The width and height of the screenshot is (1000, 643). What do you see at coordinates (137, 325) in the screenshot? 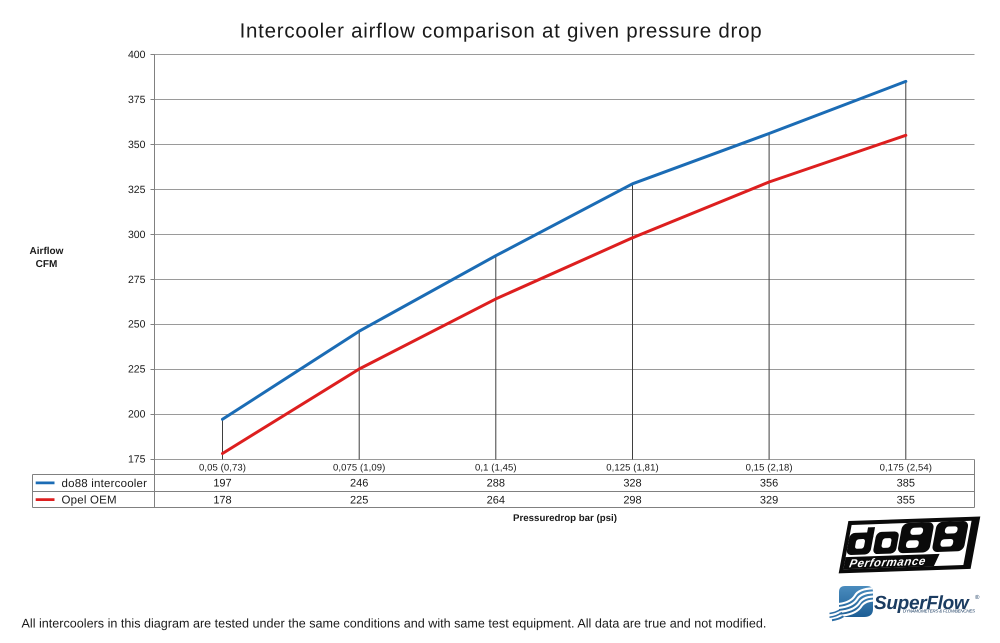
I see `svg-text: 250` at bounding box center [137, 325].